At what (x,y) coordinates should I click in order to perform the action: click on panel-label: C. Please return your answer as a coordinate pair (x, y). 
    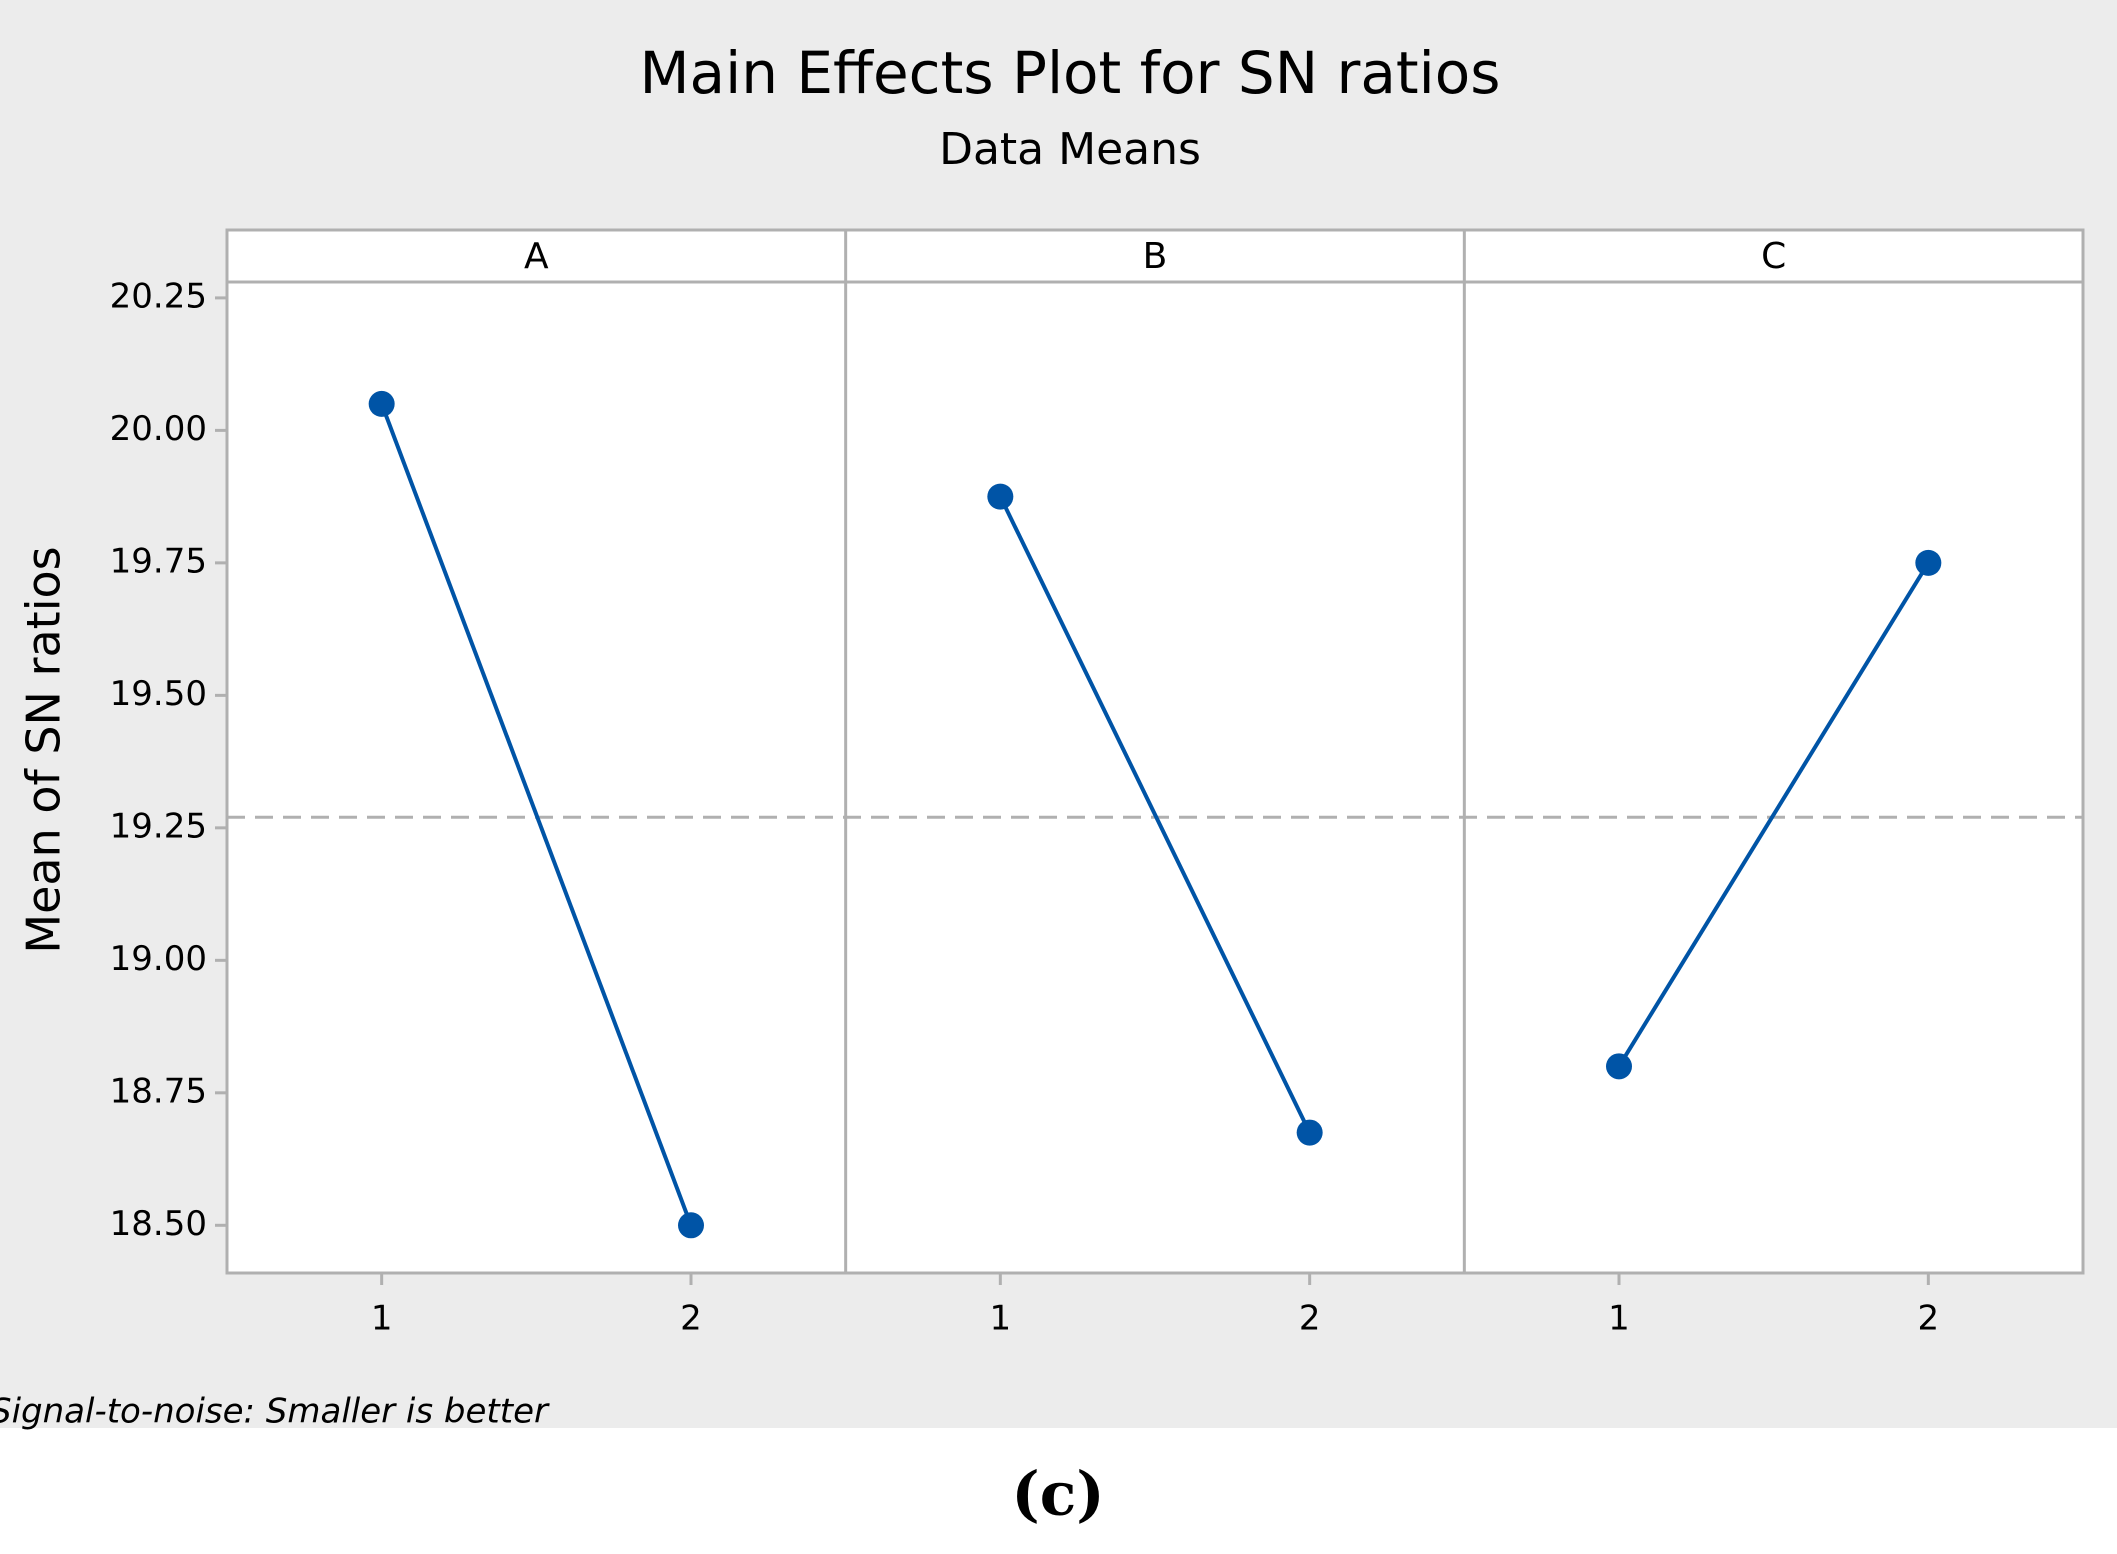
    Looking at the image, I should click on (1773, 256).